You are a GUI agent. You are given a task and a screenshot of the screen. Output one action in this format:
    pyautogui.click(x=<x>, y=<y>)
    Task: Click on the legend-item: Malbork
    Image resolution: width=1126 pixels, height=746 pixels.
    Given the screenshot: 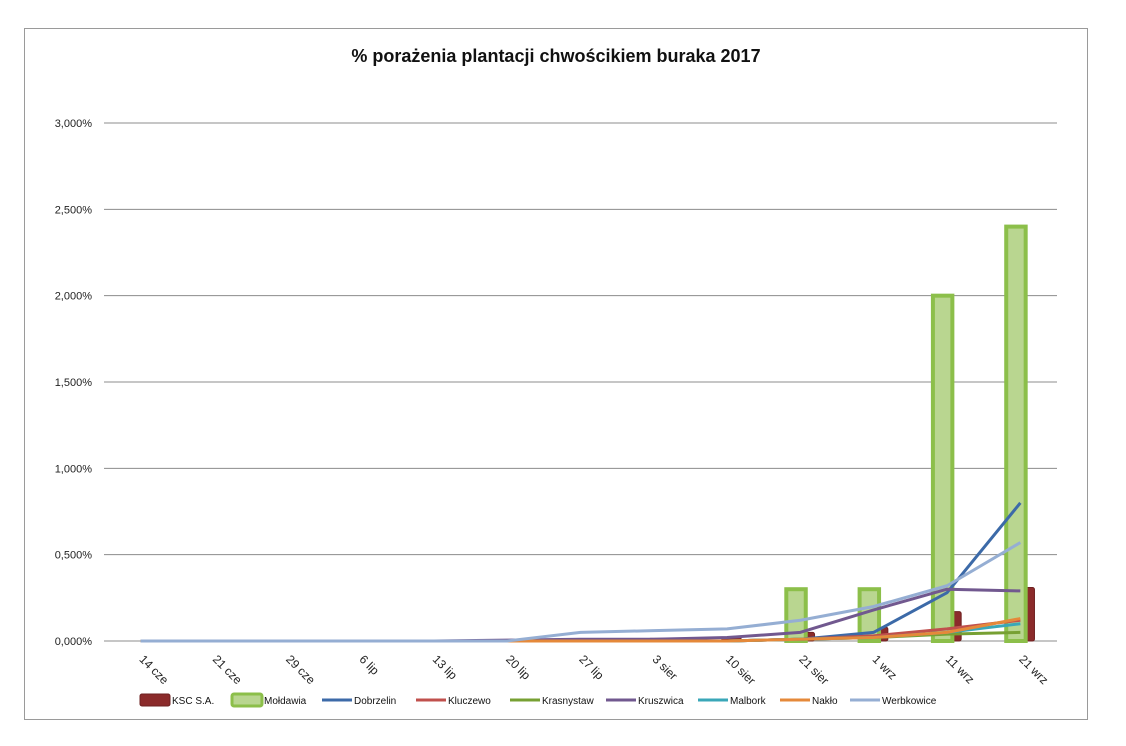 What is the action you would take?
    pyautogui.click(x=732, y=701)
    